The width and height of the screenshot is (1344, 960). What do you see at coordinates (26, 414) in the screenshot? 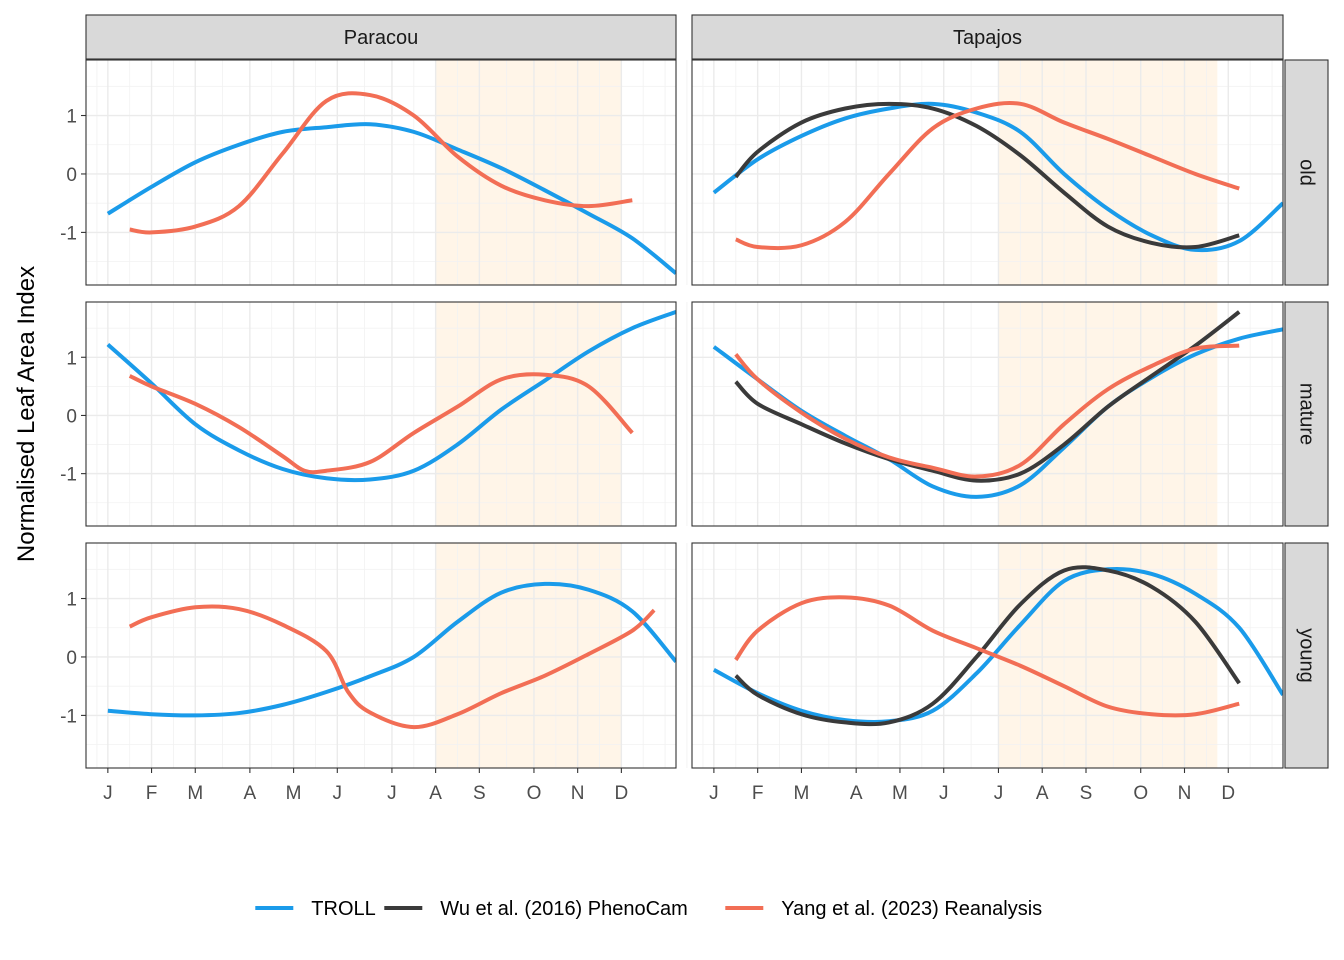
I see `y-axis-title: Normalised Leaf Area Index` at bounding box center [26, 414].